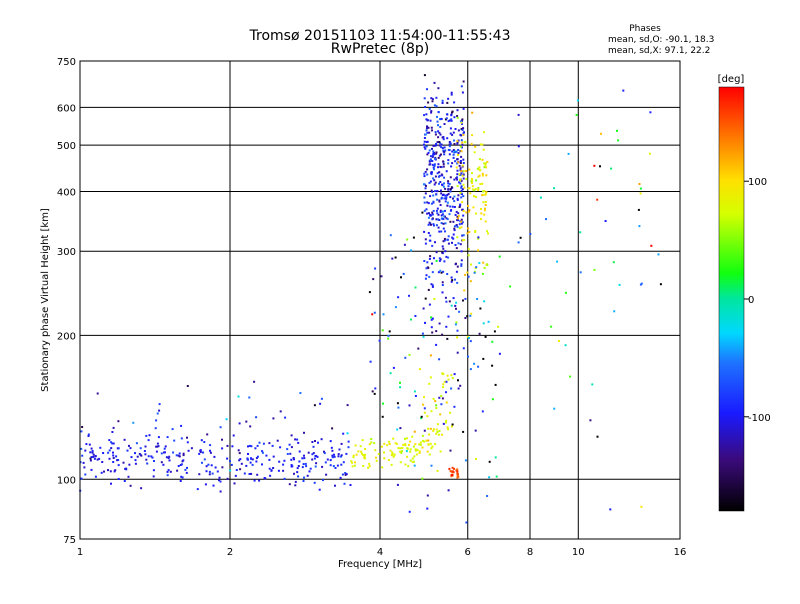  I want to click on x-tick-label: 8, so click(530, 552).